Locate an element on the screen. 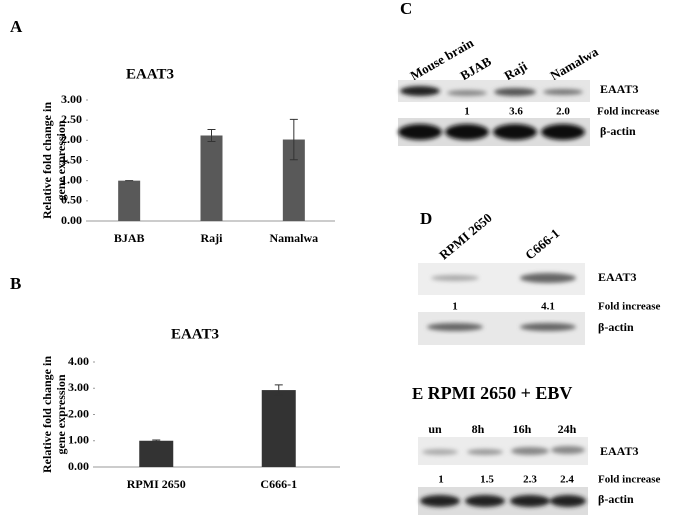 This screenshot has width=685, height=532. x-tick-label: BJAB is located at coordinates (129, 238).